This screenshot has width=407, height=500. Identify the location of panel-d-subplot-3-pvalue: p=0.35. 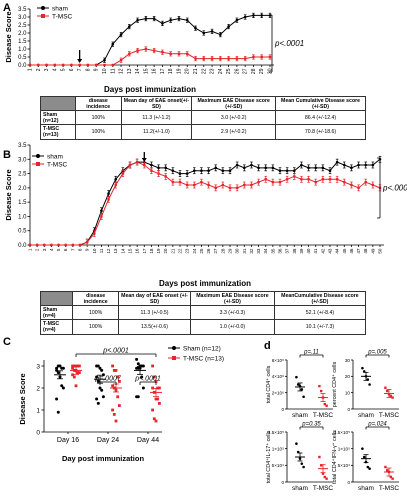
(311, 425).